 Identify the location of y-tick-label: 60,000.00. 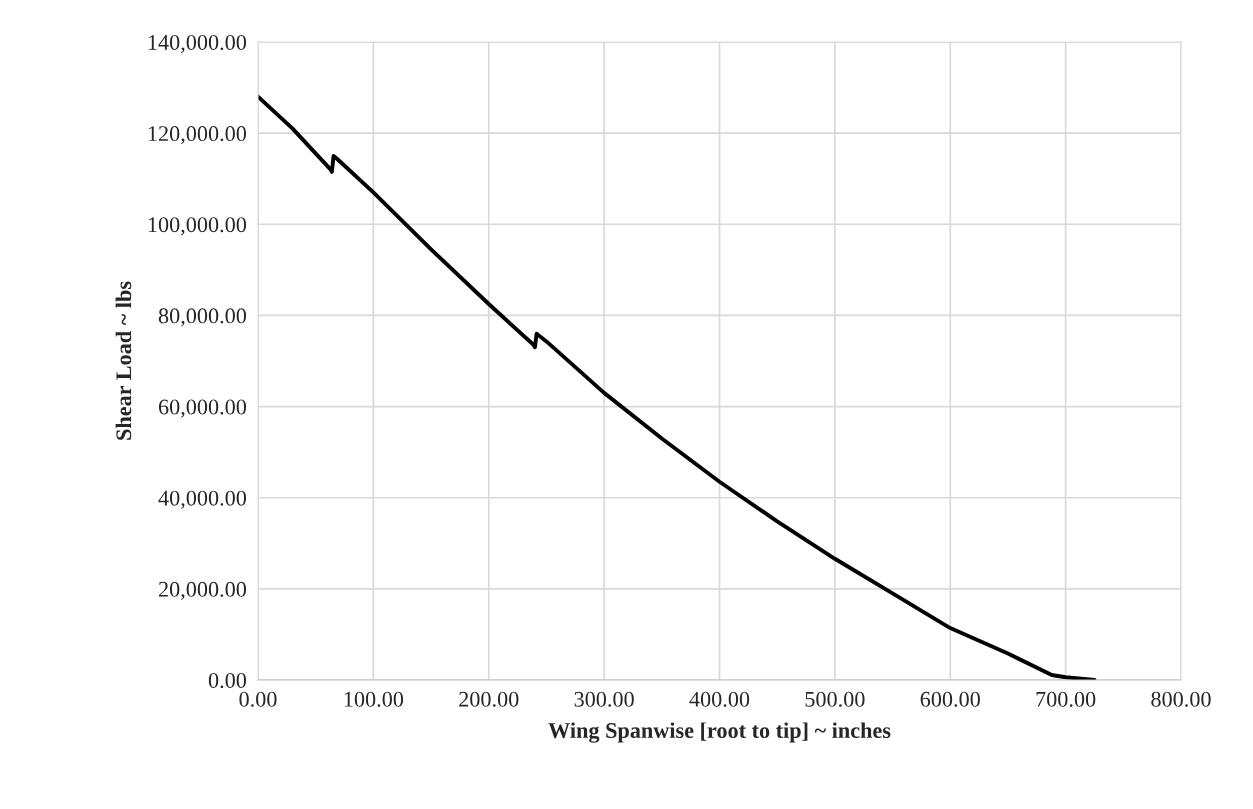
(202, 408).